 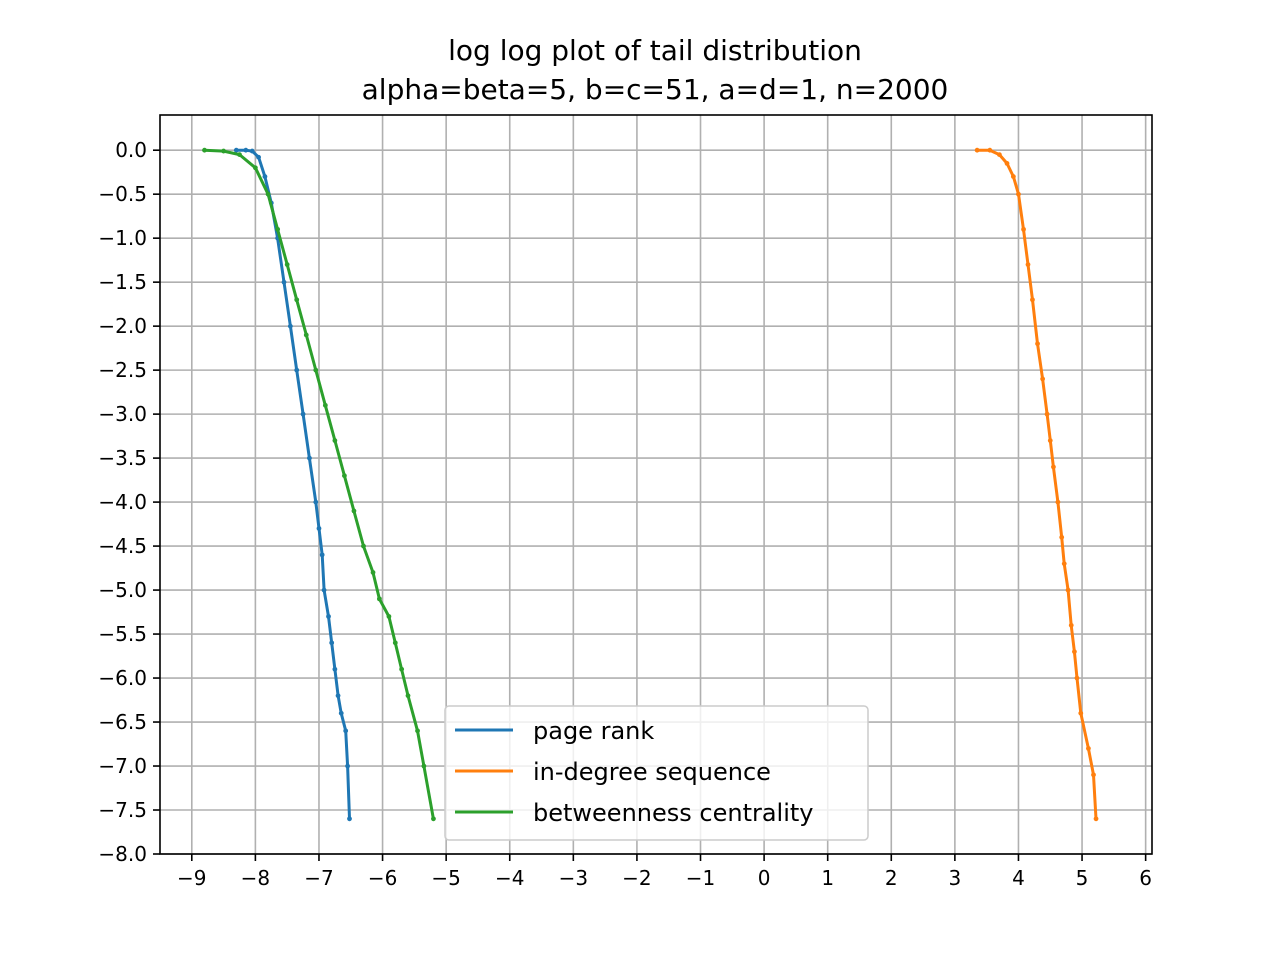 What do you see at coordinates (122, 810) in the screenshot?
I see `y-tick-label: −7.5` at bounding box center [122, 810].